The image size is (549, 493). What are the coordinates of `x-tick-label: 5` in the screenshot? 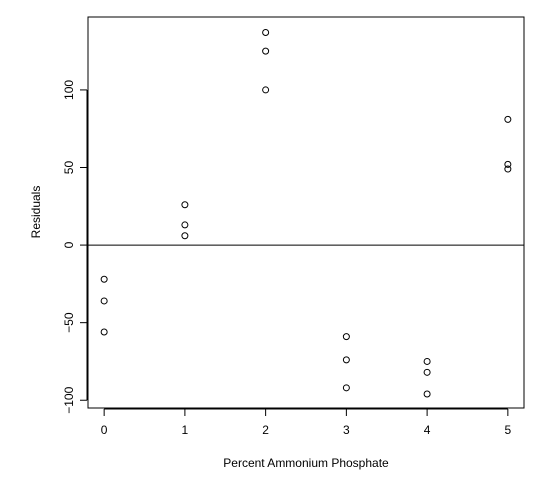 It's located at (508, 430).